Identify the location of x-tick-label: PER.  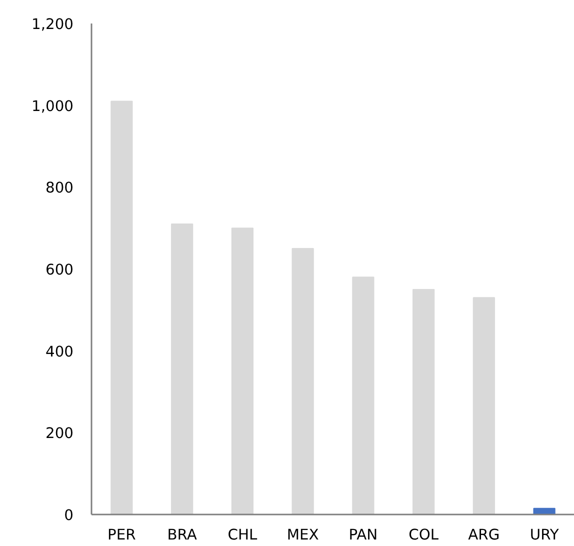
(122, 535).